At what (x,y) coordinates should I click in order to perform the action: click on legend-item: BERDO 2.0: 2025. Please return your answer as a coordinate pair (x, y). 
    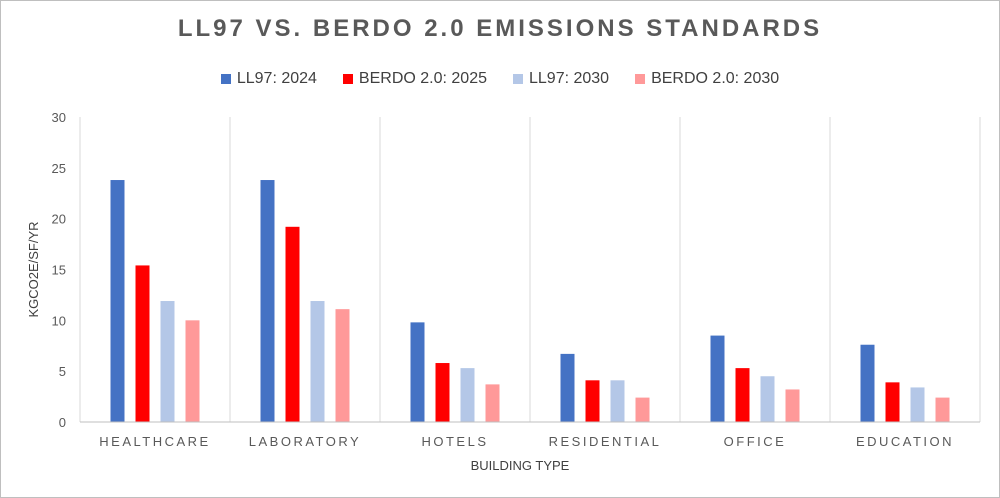
    Looking at the image, I should click on (414, 79).